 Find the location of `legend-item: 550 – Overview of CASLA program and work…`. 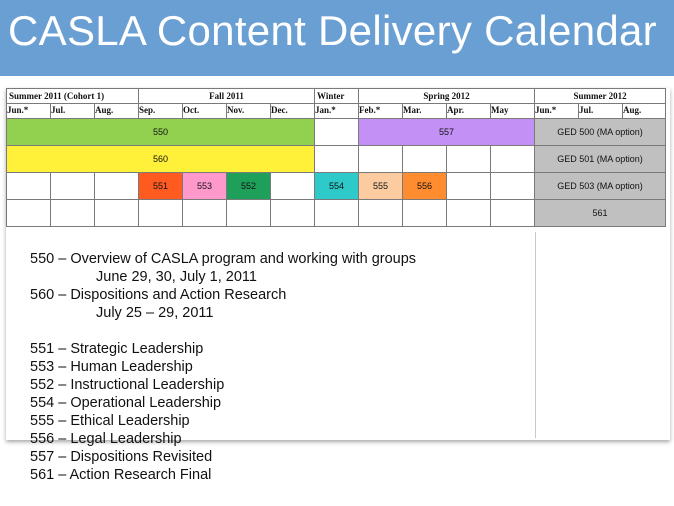

legend-item: 550 – Overview of CASLA program and work… is located at coordinates (223, 259).